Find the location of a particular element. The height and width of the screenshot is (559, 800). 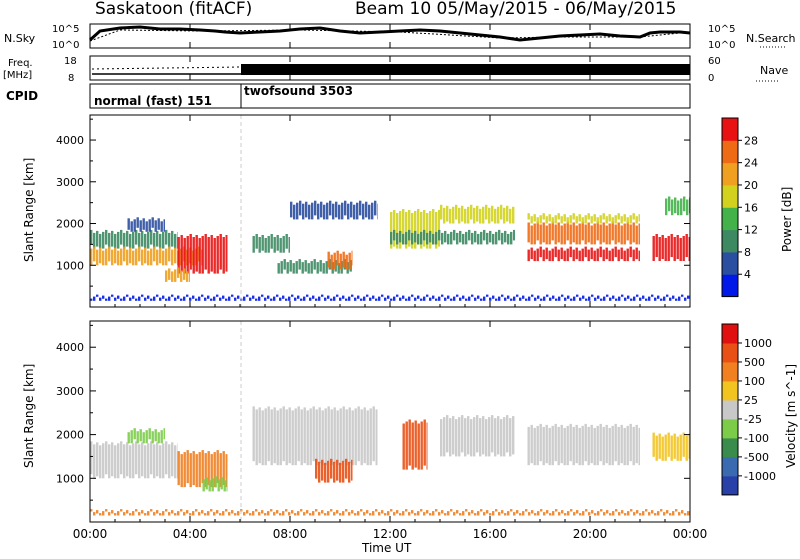

velocity-band is located at coordinates (215, 484).